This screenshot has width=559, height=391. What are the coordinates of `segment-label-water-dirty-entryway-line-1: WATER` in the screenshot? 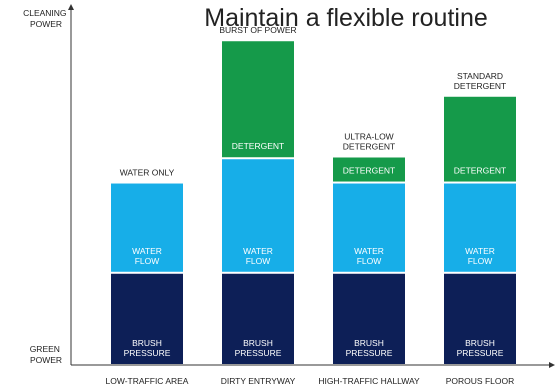 It's located at (258, 251).